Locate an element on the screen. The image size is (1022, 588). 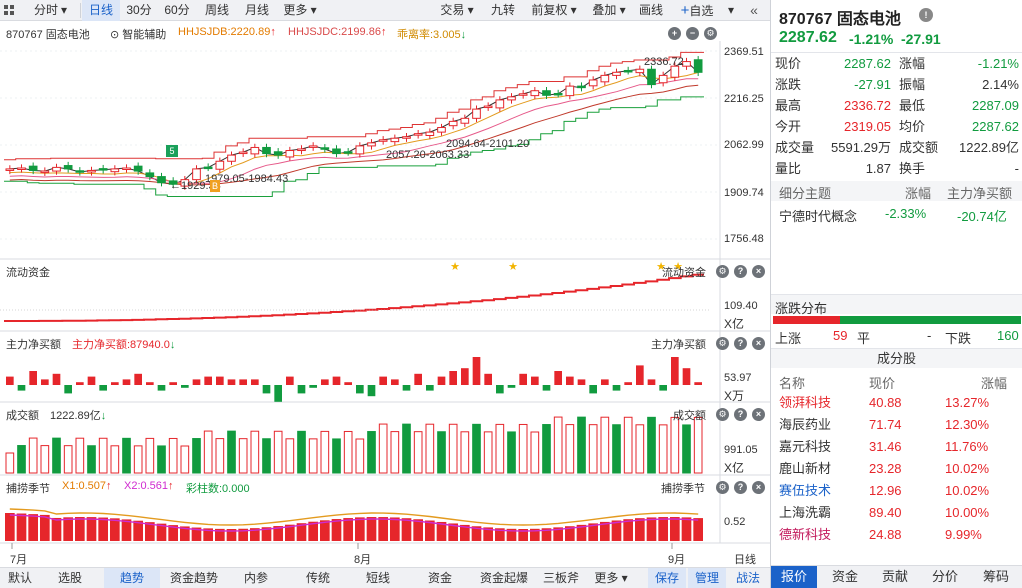
manage-button: 管理 is located at coordinates (707, 578).